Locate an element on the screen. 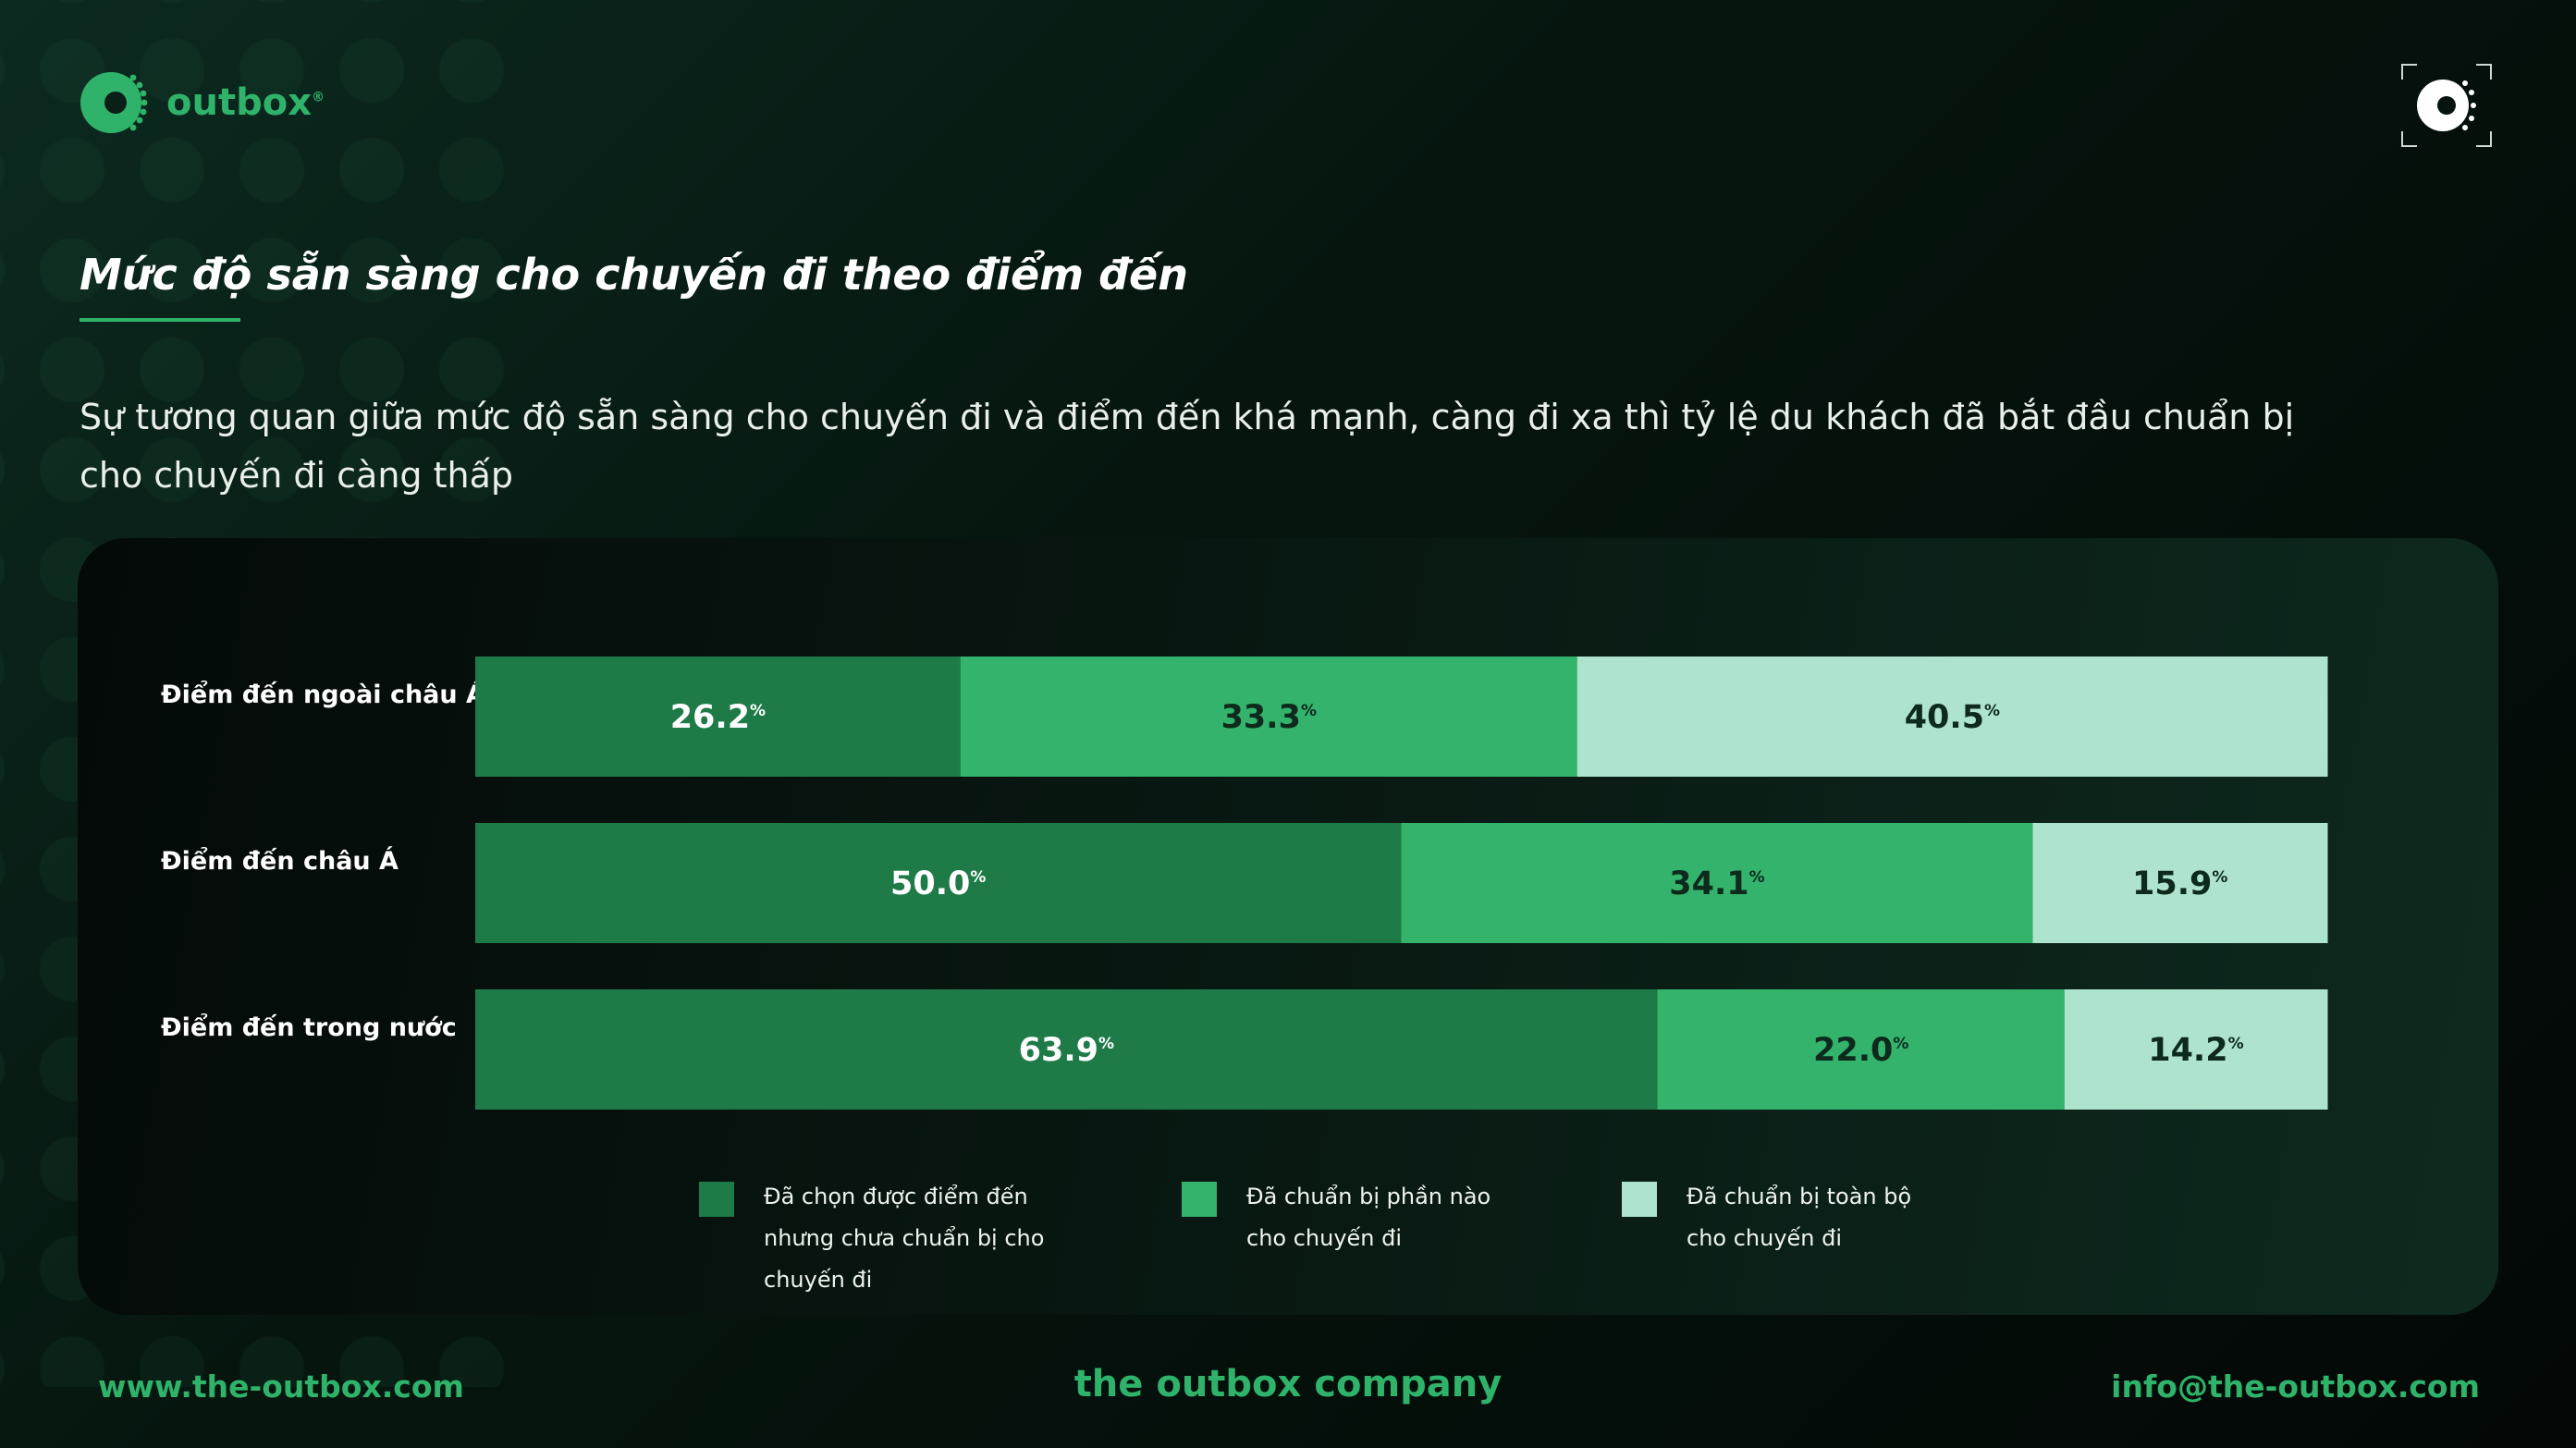 This screenshot has width=2576, height=1448. legend-swatch-partly-prepared is located at coordinates (1199, 1199).